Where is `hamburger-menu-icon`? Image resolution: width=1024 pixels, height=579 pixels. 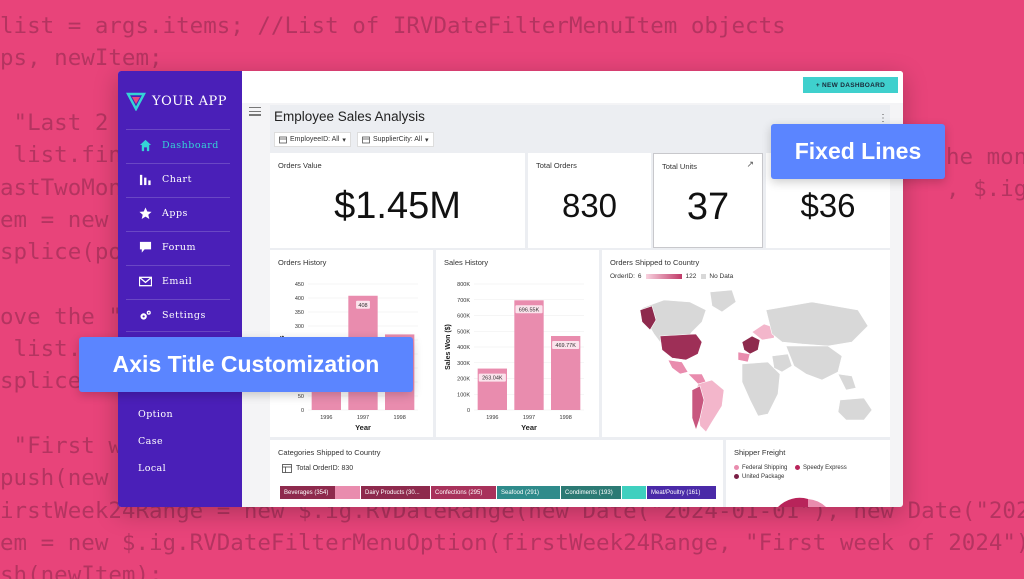 hamburger-menu-icon is located at coordinates (255, 112).